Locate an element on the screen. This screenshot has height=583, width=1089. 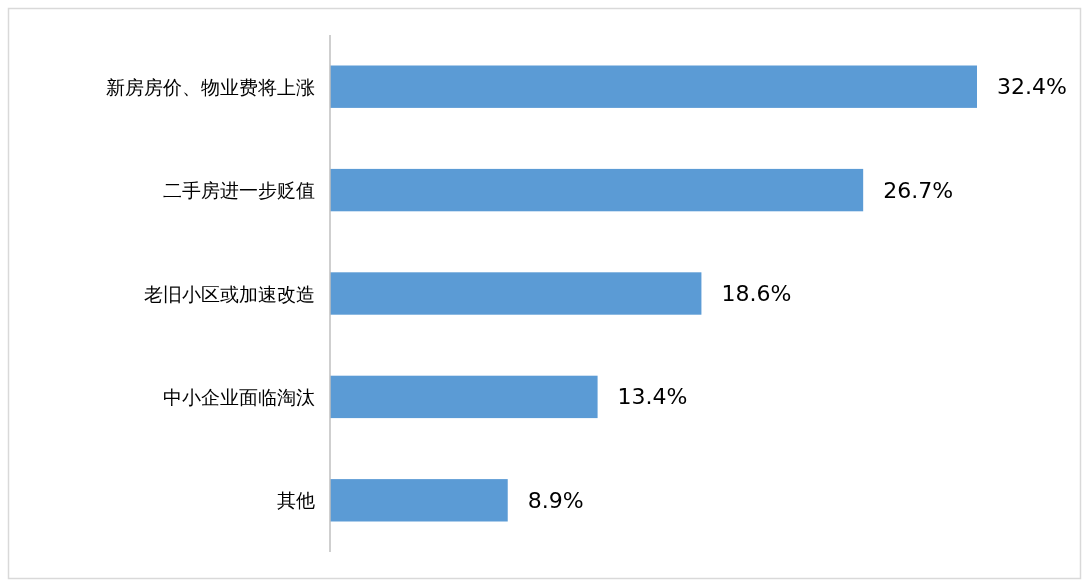
data-label: 18.6% is located at coordinates (756, 293).